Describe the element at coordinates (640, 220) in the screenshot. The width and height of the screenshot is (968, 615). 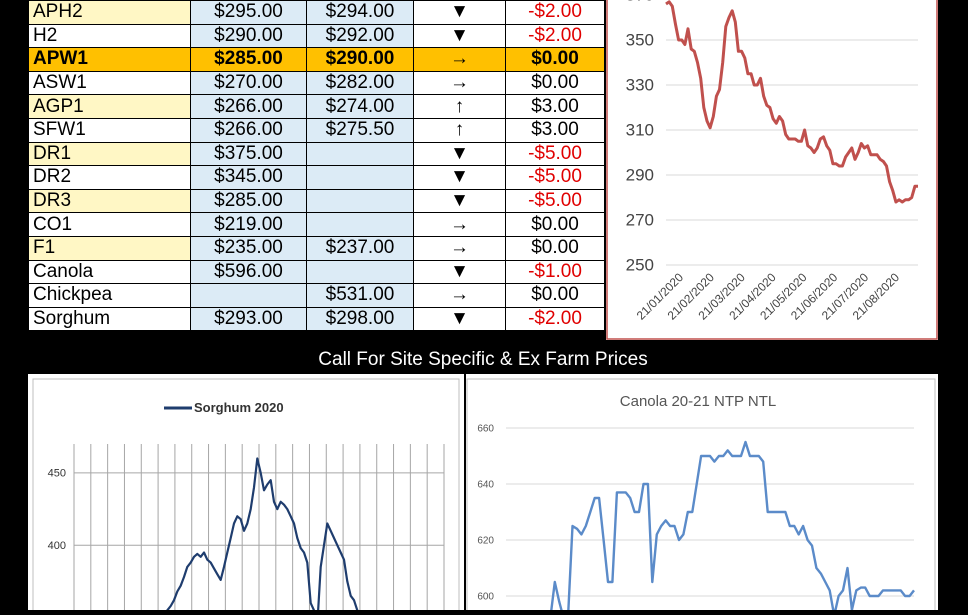
I see `y-tick-label: 270` at that location.